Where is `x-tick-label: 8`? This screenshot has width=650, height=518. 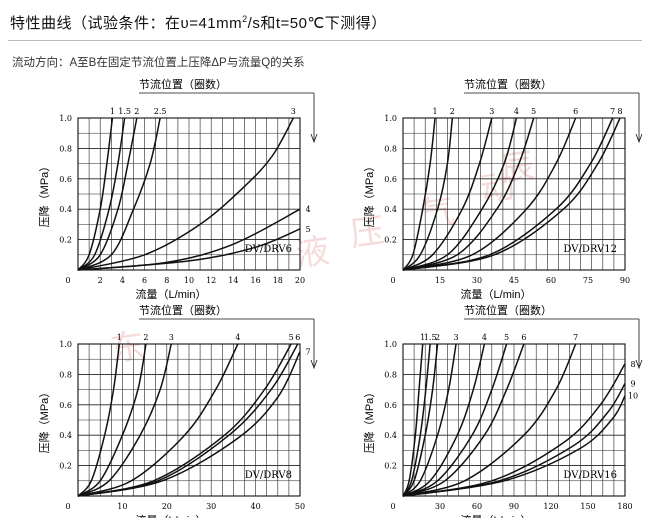 x-tick-label: 8 is located at coordinates (166, 280).